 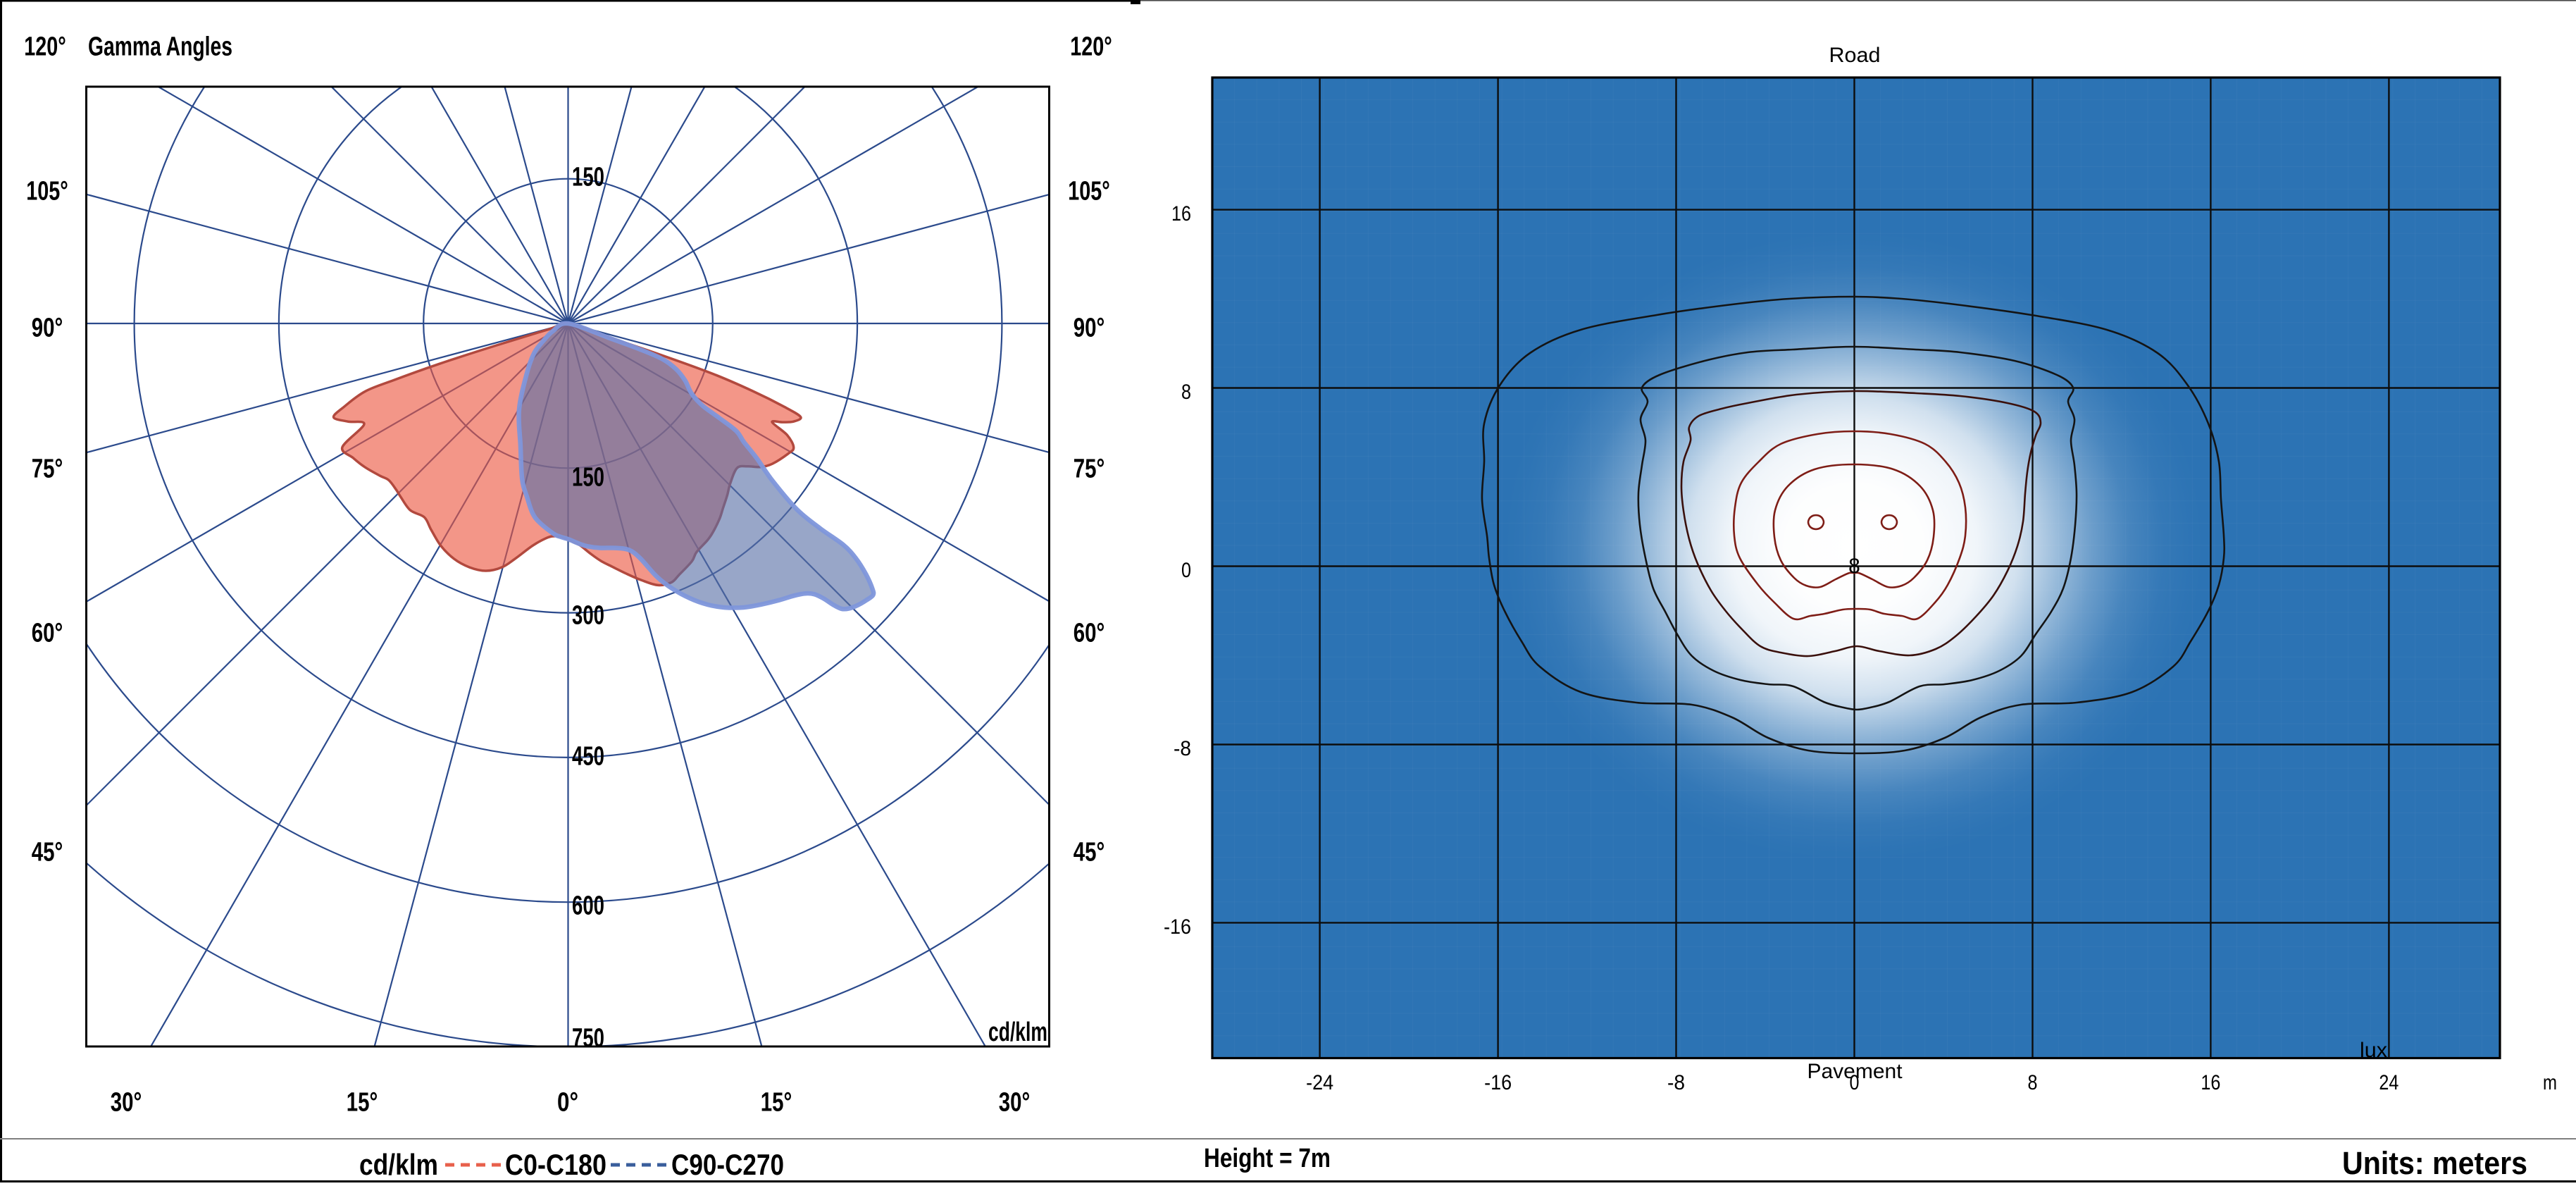 What do you see at coordinates (160, 47) in the screenshot?
I see `svg-text: Gamma Angles` at bounding box center [160, 47].